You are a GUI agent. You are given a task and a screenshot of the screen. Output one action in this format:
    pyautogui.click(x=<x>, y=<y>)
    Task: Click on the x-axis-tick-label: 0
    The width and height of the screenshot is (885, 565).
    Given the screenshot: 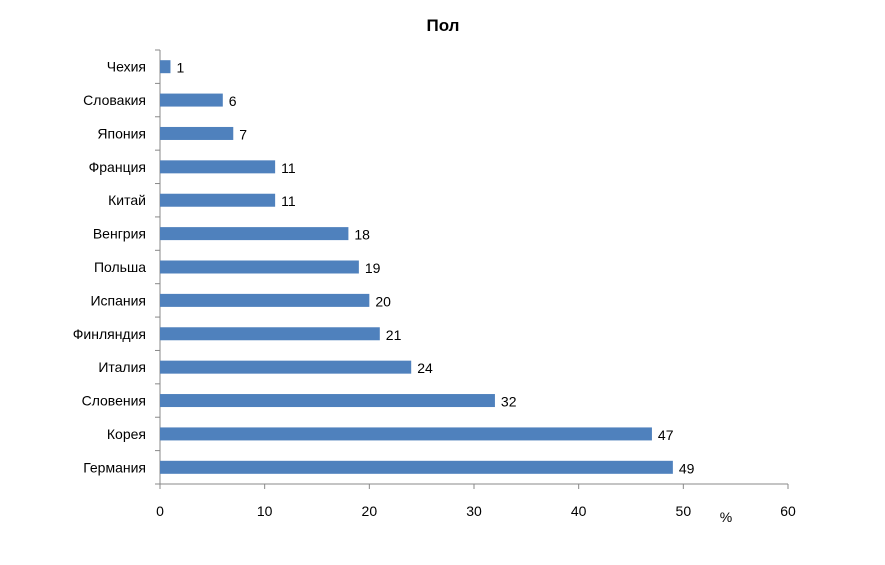 What is the action you would take?
    pyautogui.click(x=160, y=511)
    